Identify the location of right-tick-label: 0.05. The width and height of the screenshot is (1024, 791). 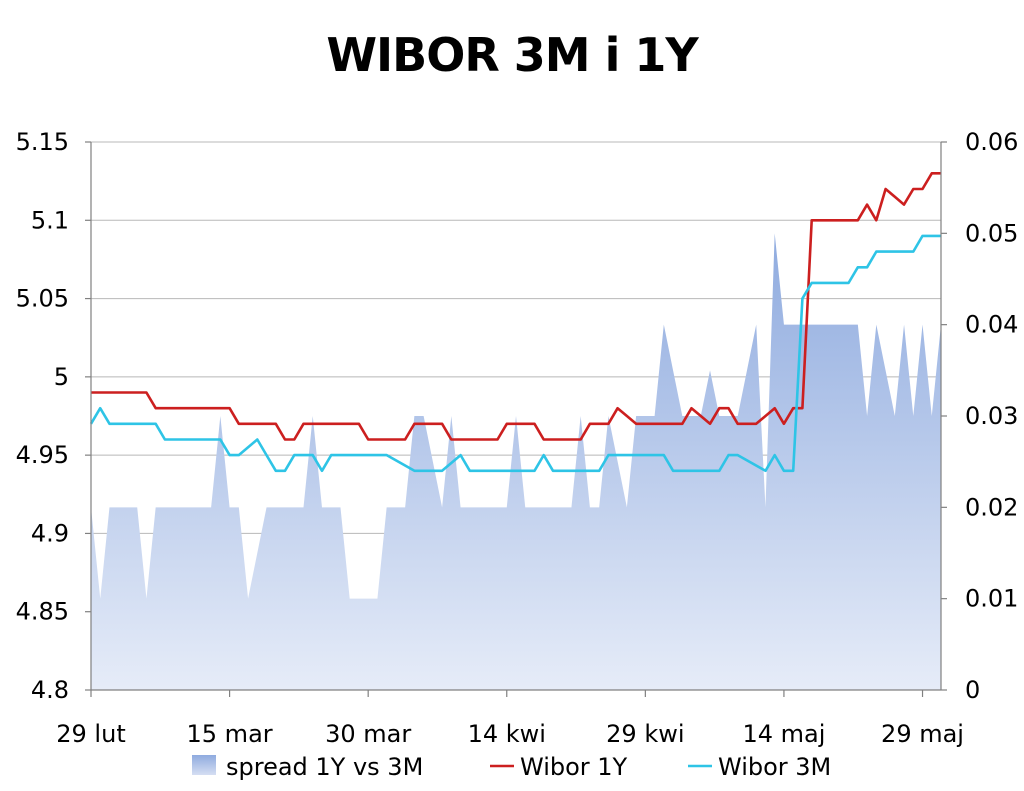
(991, 233).